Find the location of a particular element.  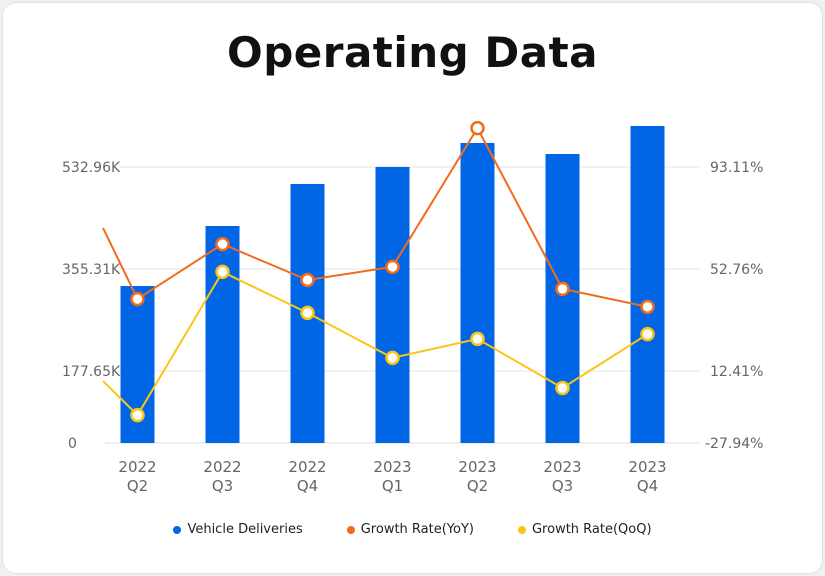

right-axis-tick: 93.11% is located at coordinates (736, 168).